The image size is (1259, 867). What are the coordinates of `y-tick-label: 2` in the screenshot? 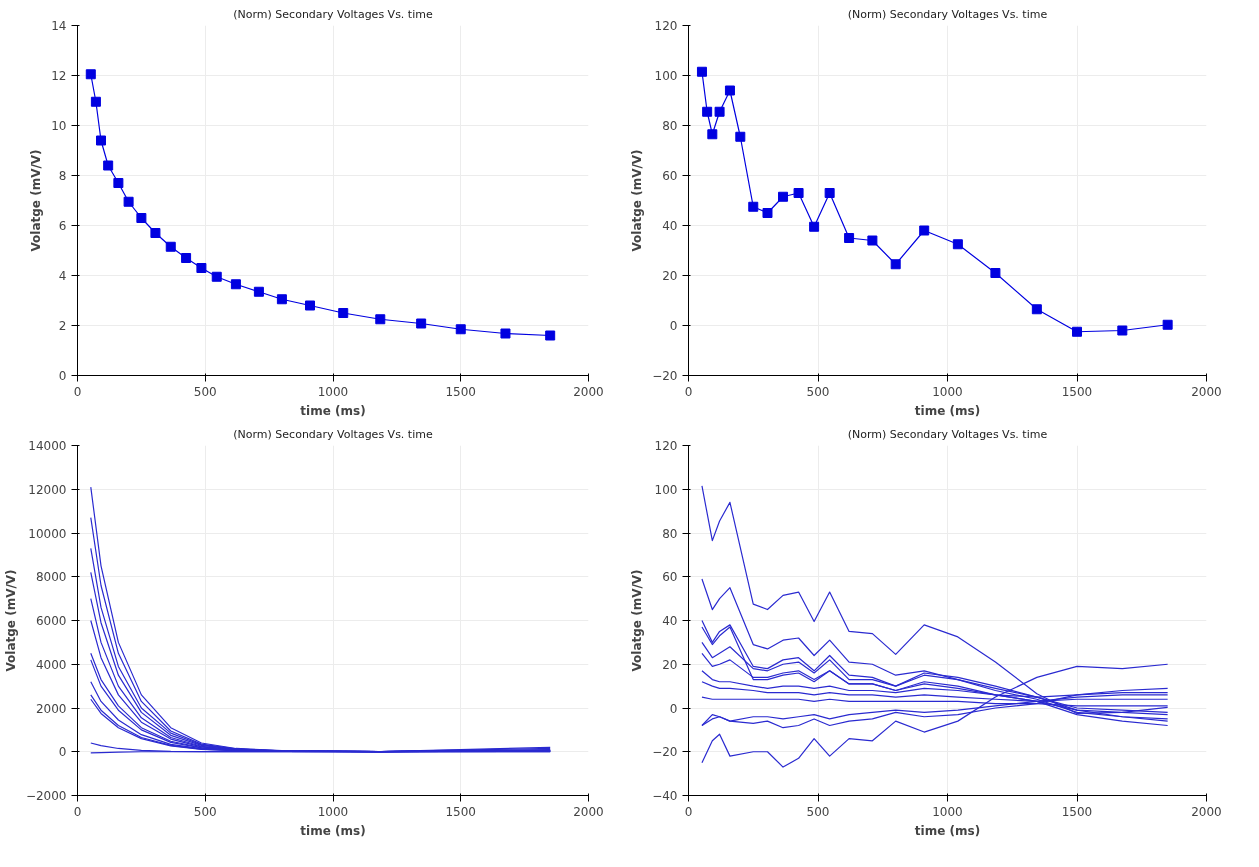 It's located at (62, 326).